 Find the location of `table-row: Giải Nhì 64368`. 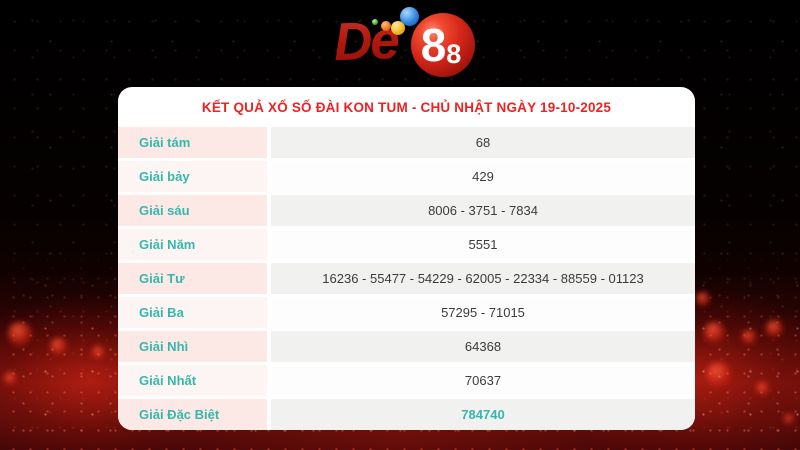

table-row: Giải Nhì 64368 is located at coordinates (406, 346).